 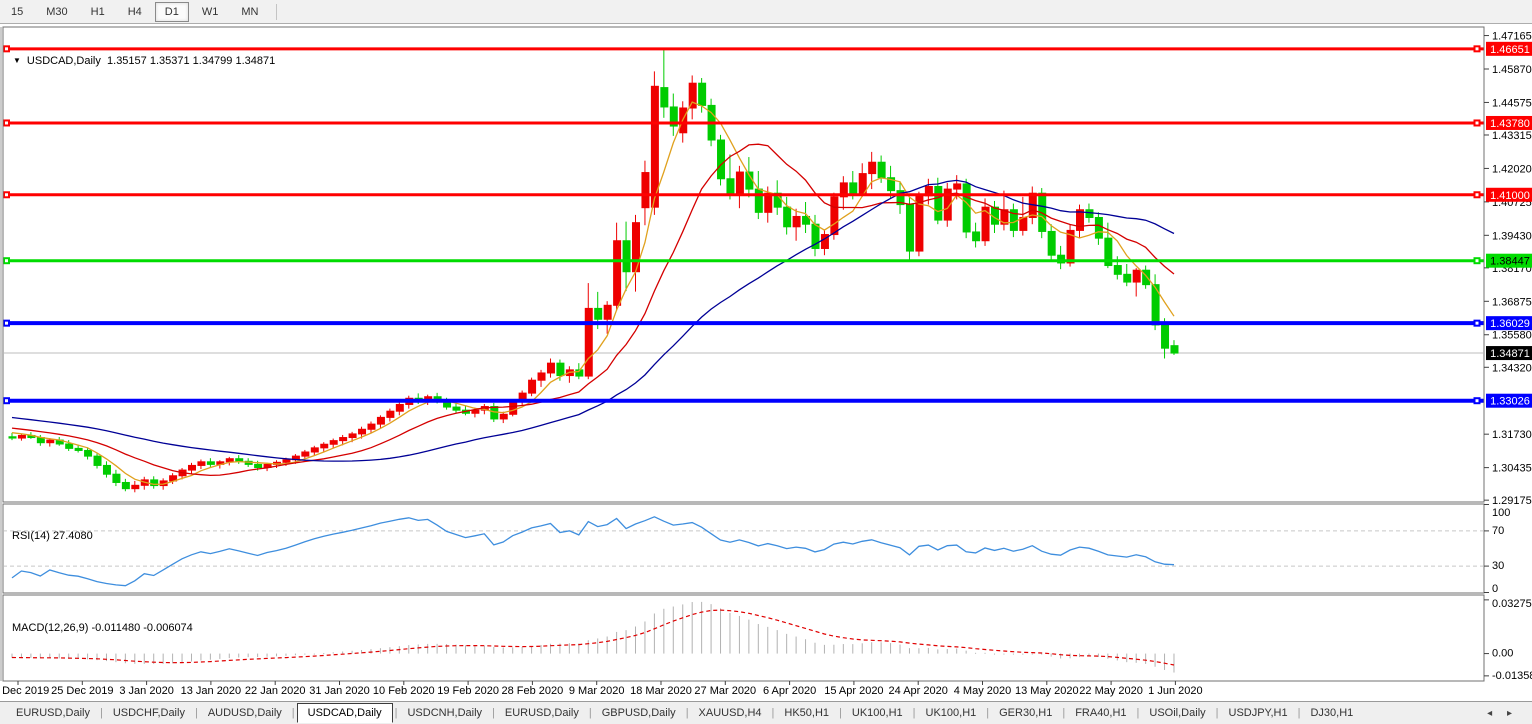 I want to click on time-axis-label: 10 Feb 2020, so click(x=404, y=691).